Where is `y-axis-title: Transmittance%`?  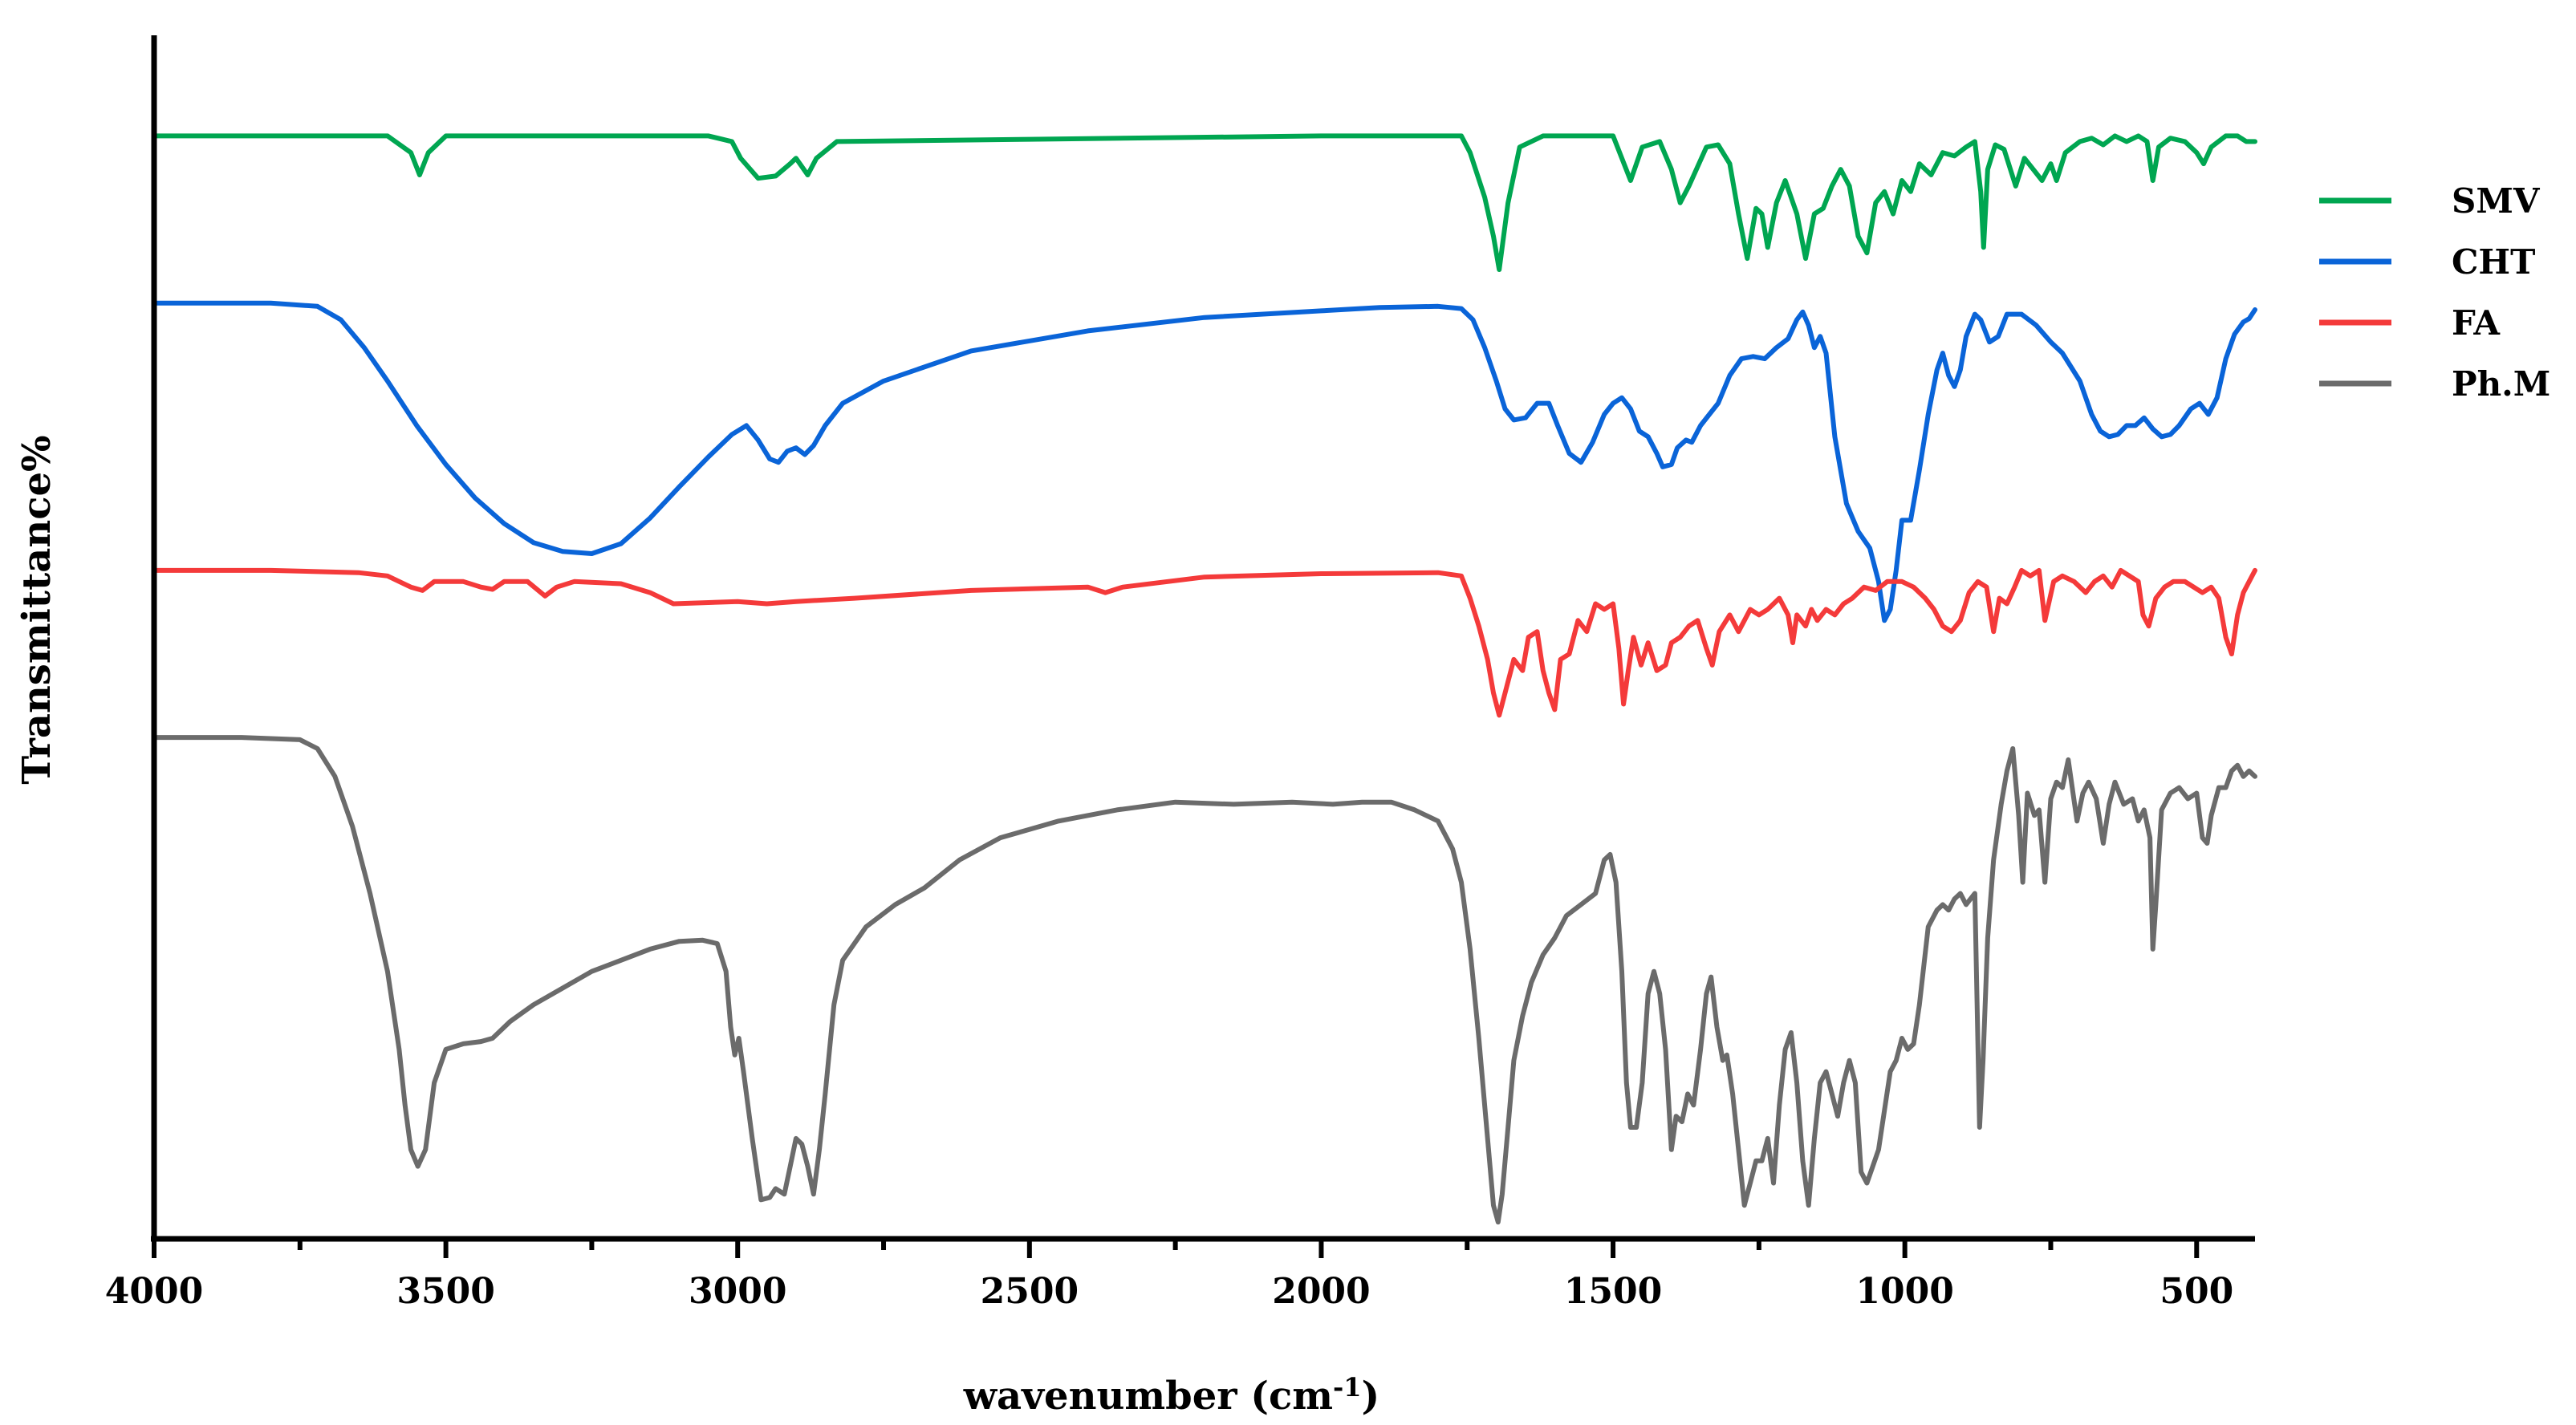 y-axis-title: Transmittance% is located at coordinates (36, 610).